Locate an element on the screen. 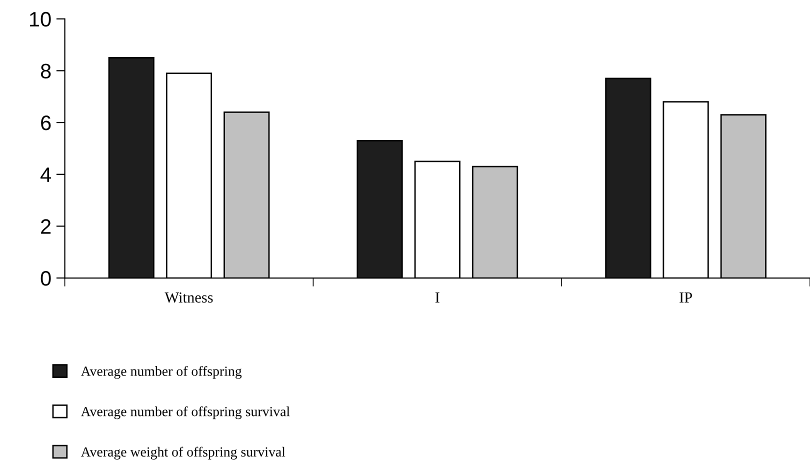 This screenshot has height=472, width=810. x-tick-label: Witness is located at coordinates (188, 297).